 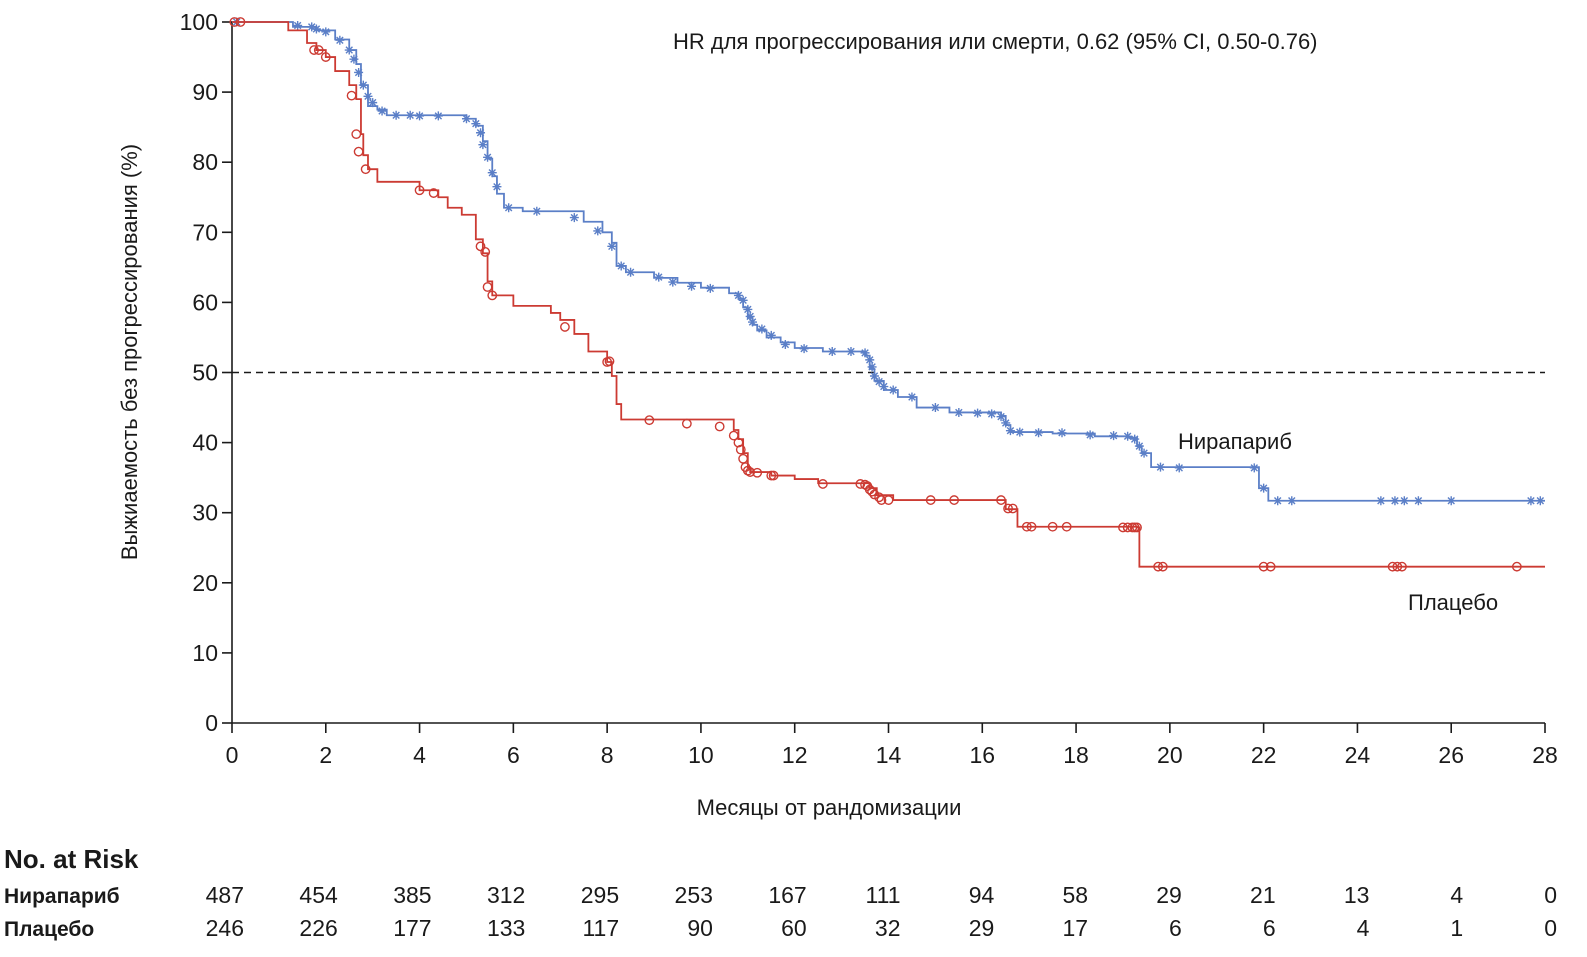 I want to click on risk-row-name-niraparib: Нирапариб, so click(x=62, y=896).